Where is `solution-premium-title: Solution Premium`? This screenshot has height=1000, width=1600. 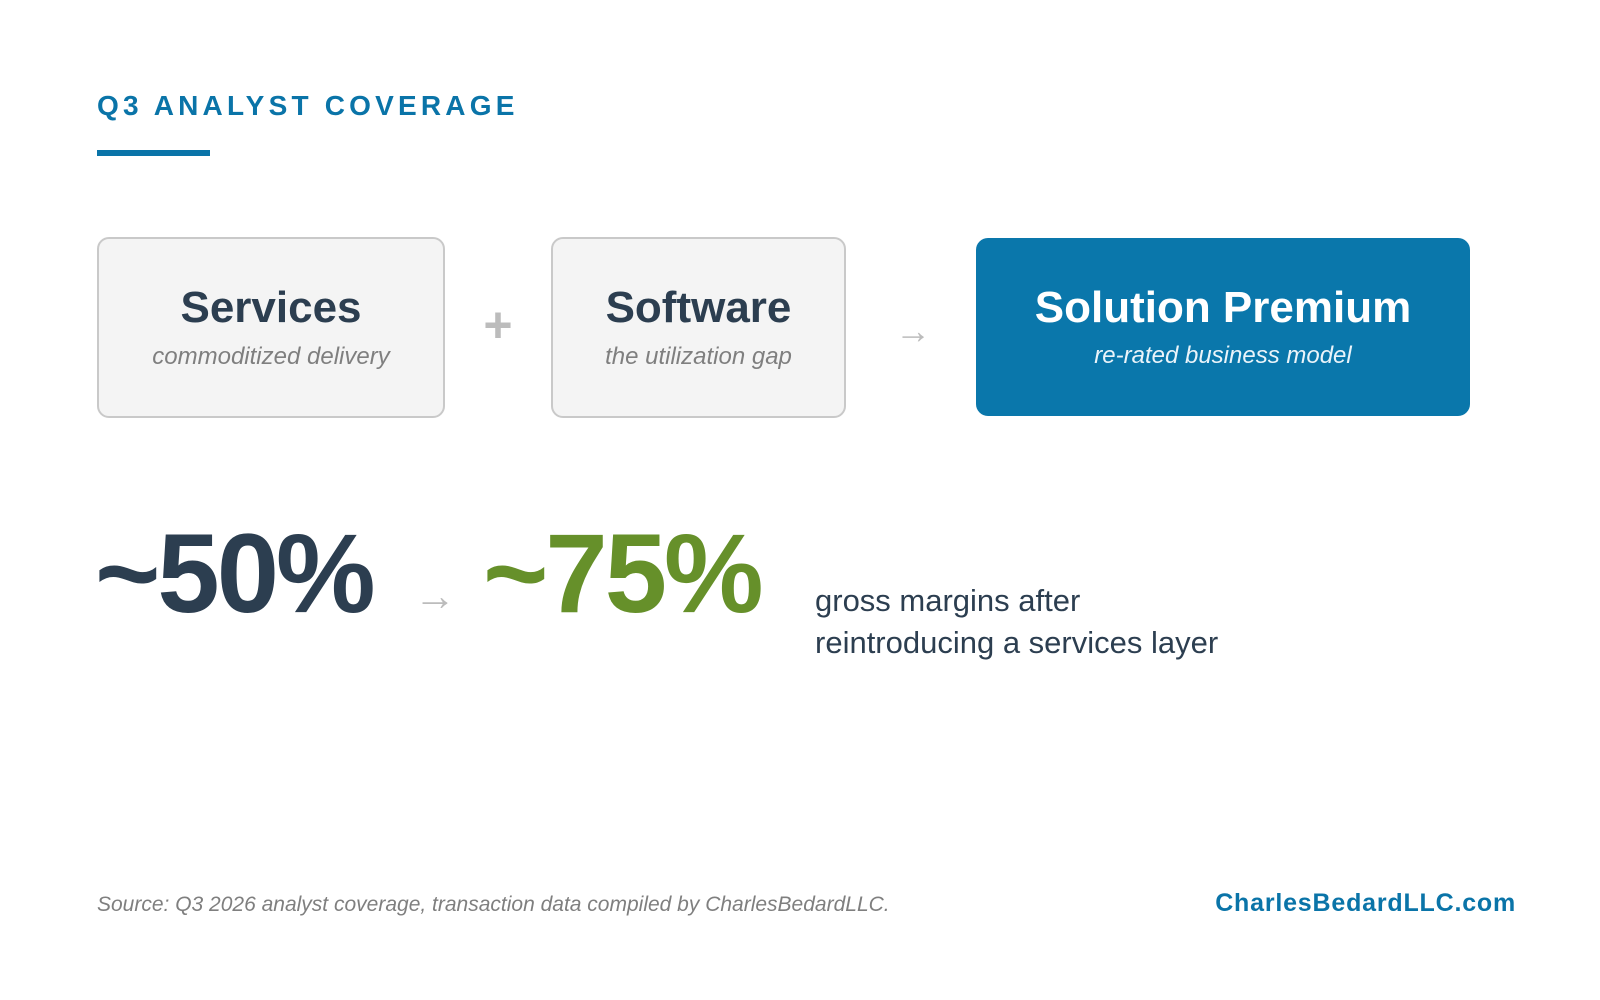
solution-premium-title: Solution Premium is located at coordinates (1223, 307).